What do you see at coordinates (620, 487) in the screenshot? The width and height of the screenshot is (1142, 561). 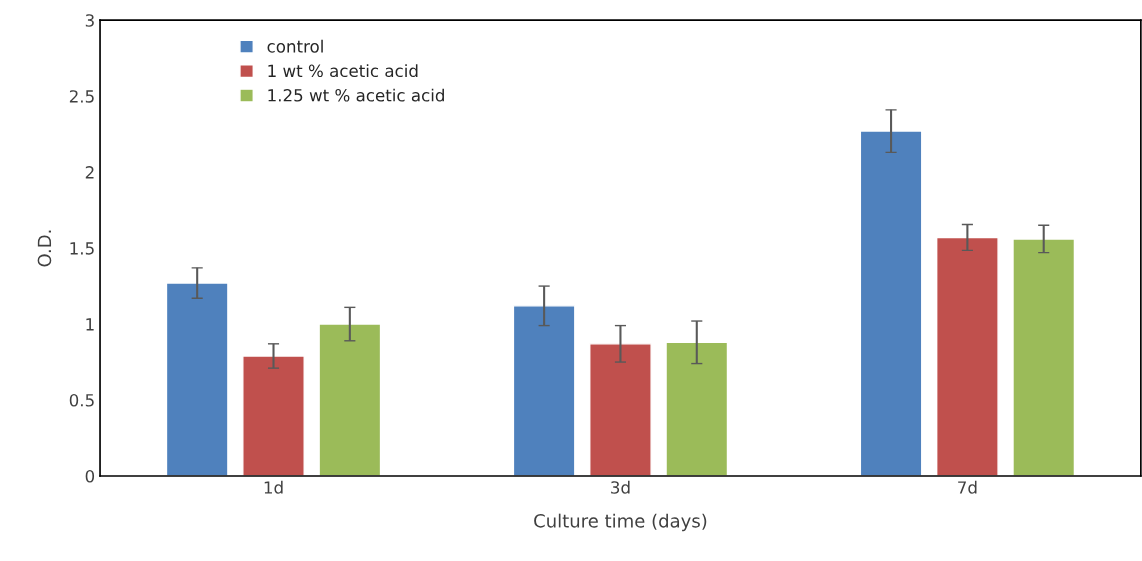 I see `x-tick-label: 3d` at bounding box center [620, 487].